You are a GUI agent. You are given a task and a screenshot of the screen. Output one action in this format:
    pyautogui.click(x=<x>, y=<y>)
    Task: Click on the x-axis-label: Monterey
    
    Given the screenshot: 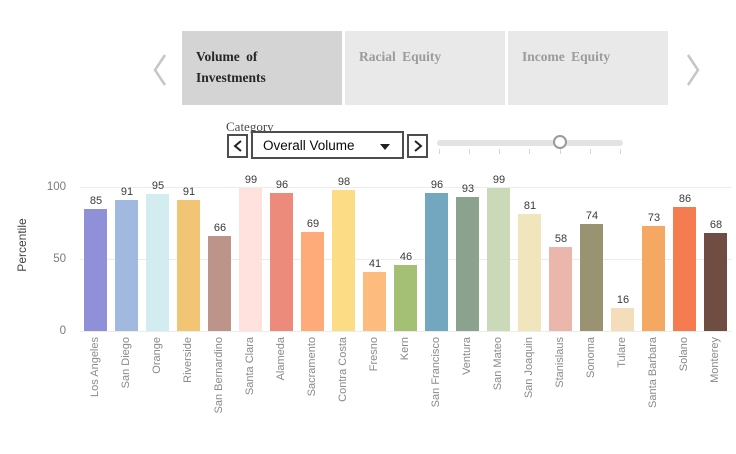 What is the action you would take?
    pyautogui.click(x=715, y=360)
    